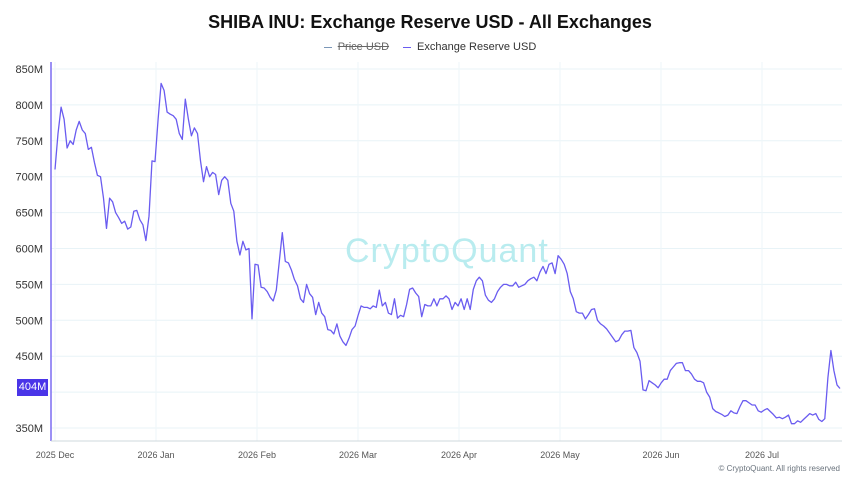 This screenshot has width=860, height=484. What do you see at coordinates (29, 214) in the screenshot?
I see `y-tick-label-4: 650M` at bounding box center [29, 214].